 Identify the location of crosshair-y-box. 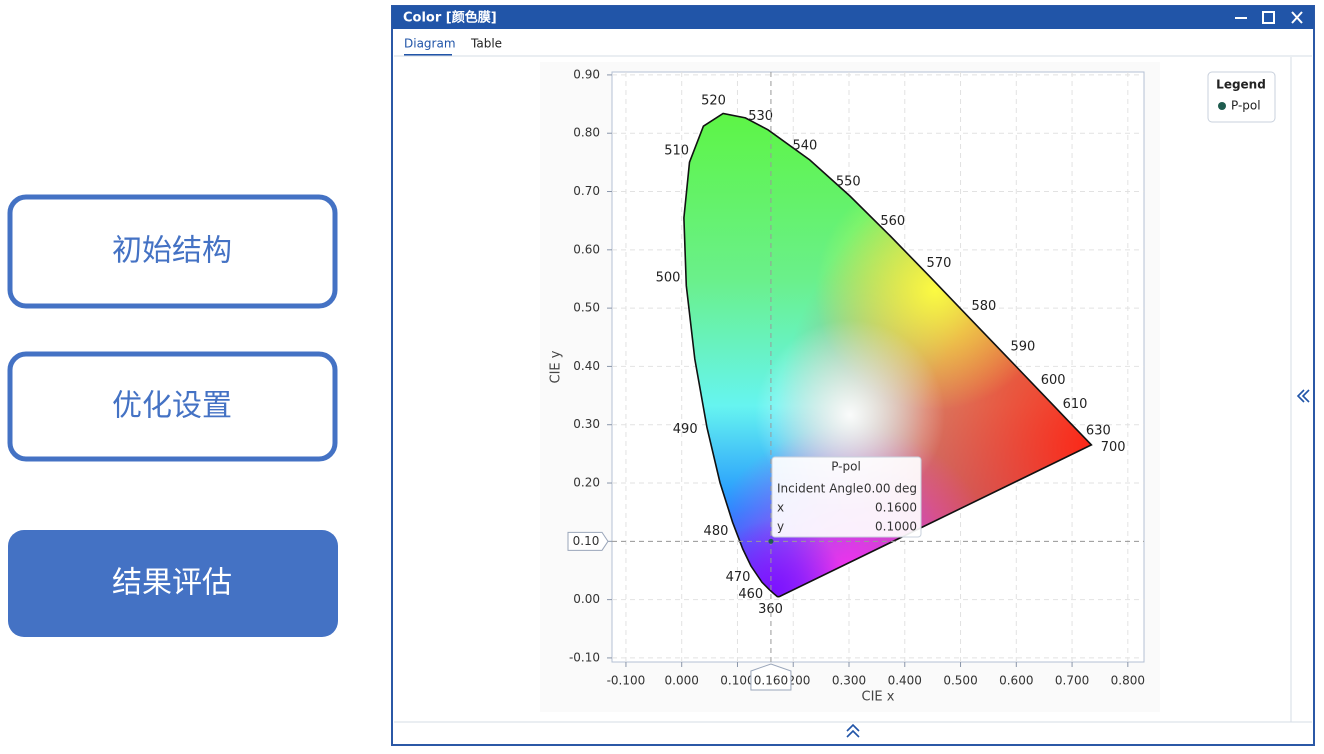
(588, 541).